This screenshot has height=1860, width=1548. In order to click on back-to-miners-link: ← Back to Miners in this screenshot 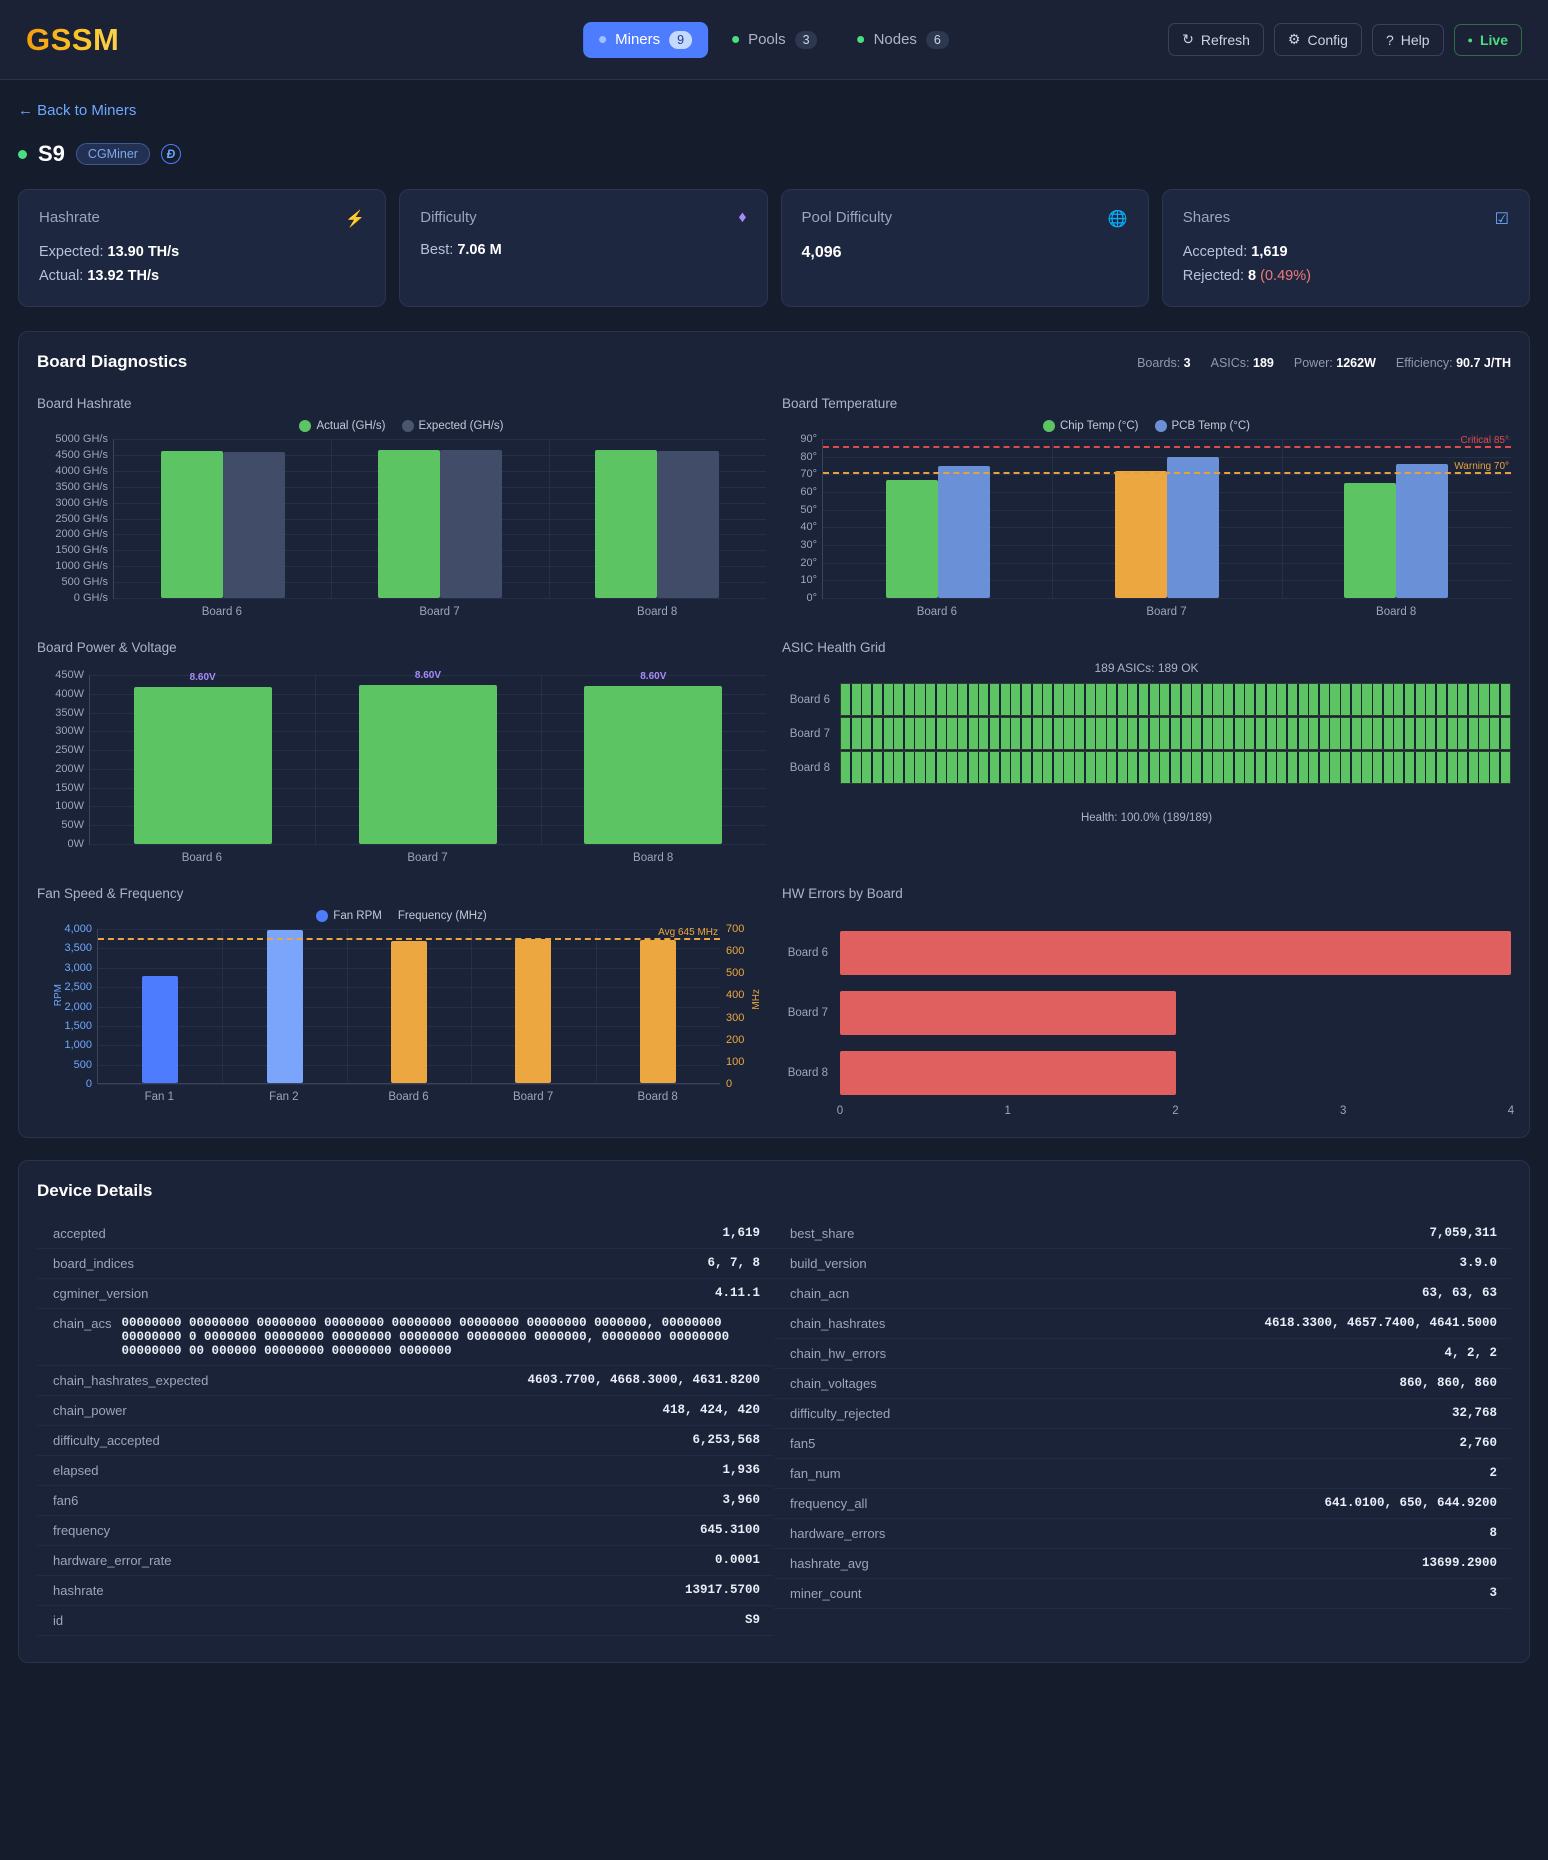, I will do `click(77, 110)`.